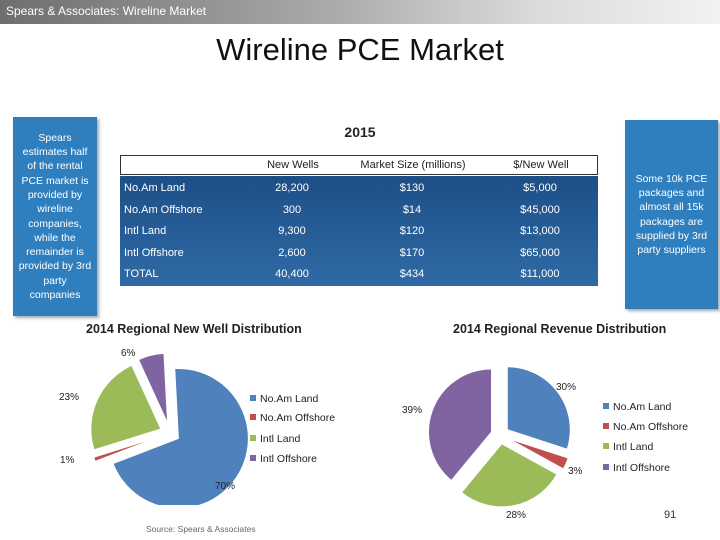  Describe the element at coordinates (412, 188) in the screenshot. I see `cell-market-size: $130` at that location.